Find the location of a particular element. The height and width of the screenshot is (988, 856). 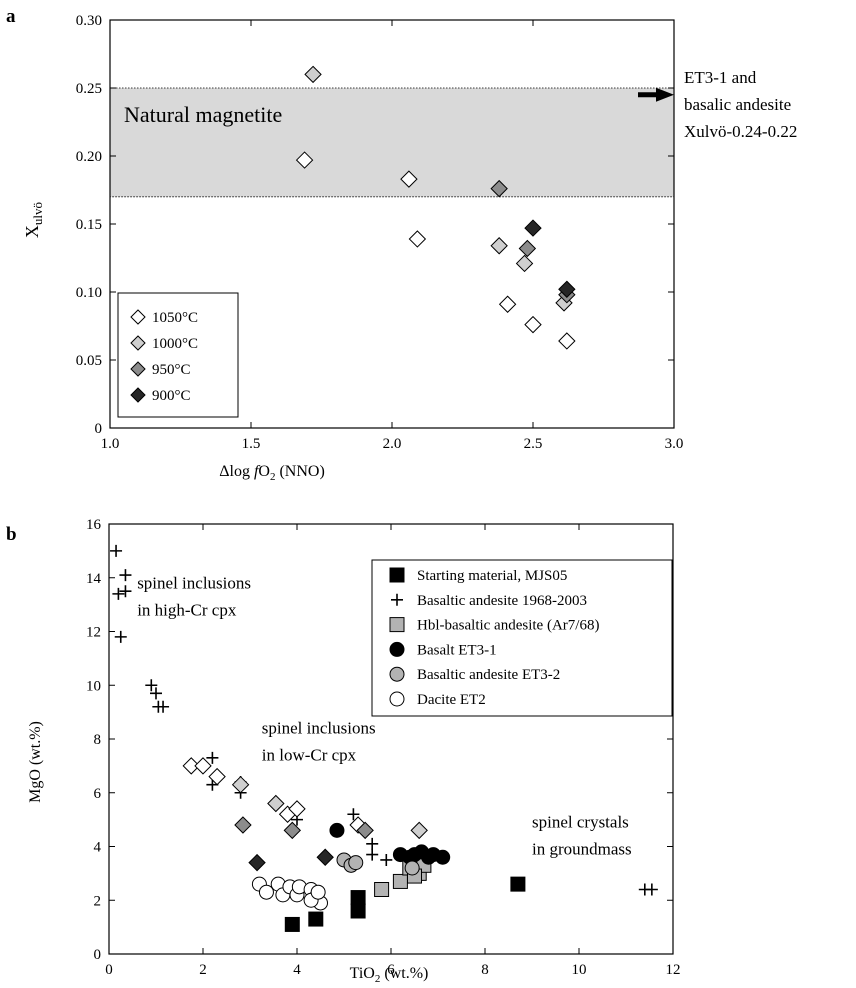

legend-marker-1000-c is located at coordinates (138, 343).